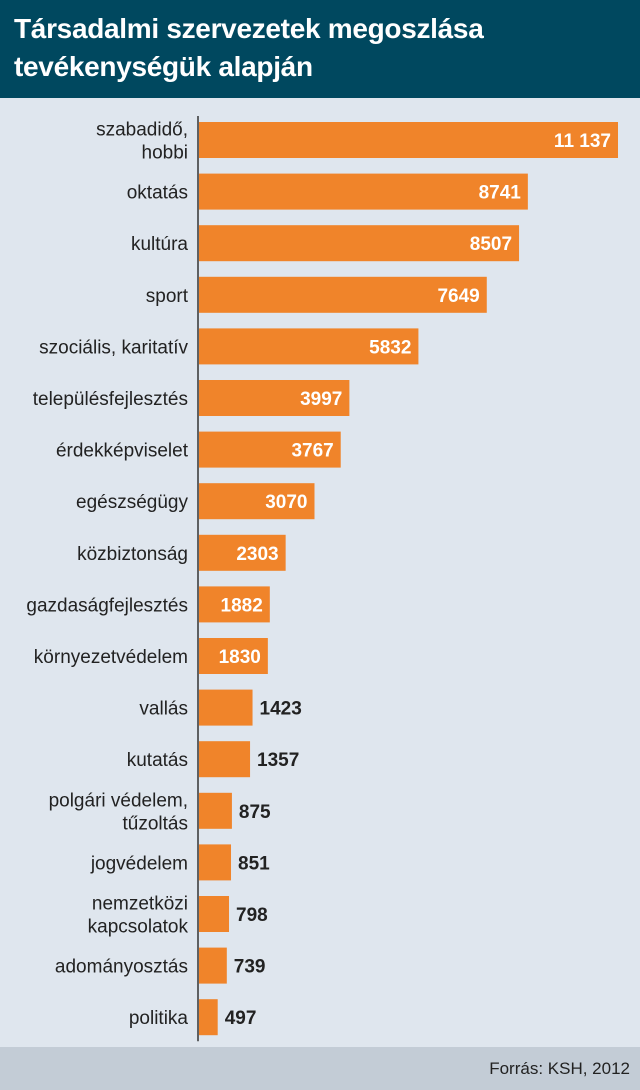 The width and height of the screenshot is (640, 1090). What do you see at coordinates (321, 399) in the screenshot?
I see `data-label: 3997` at bounding box center [321, 399].